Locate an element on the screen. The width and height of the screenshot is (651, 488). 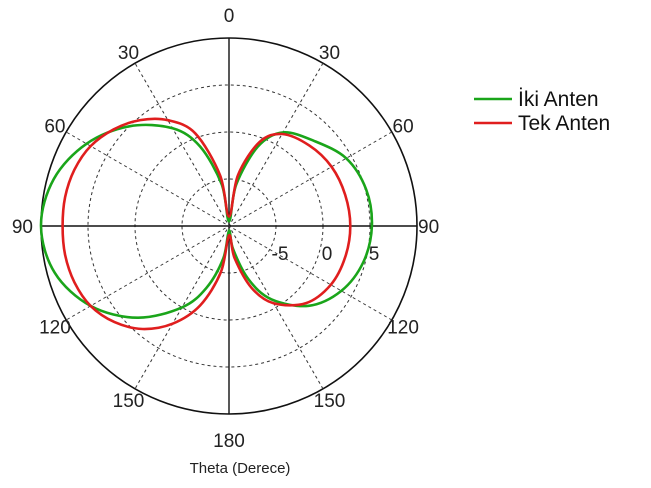
radial-tick-label: 5 is located at coordinates (374, 254).